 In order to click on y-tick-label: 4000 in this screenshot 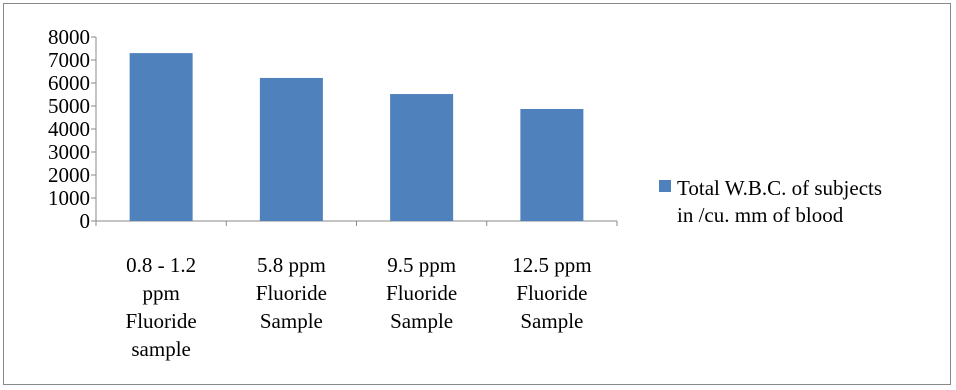, I will do `click(69, 129)`.